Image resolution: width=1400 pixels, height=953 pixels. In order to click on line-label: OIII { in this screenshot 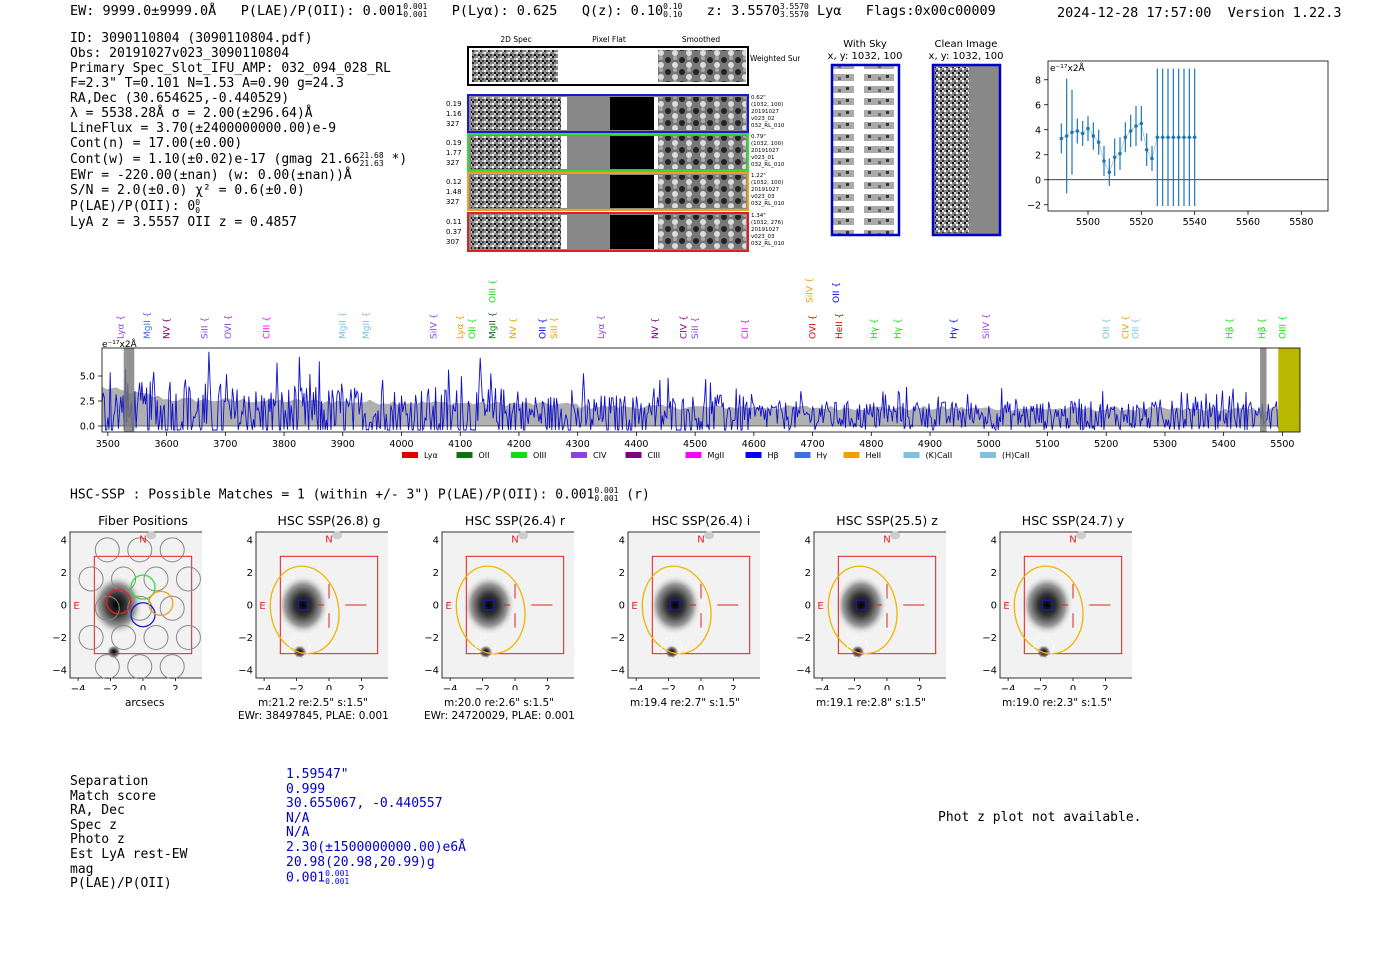, I will do `click(1283, 327)`.